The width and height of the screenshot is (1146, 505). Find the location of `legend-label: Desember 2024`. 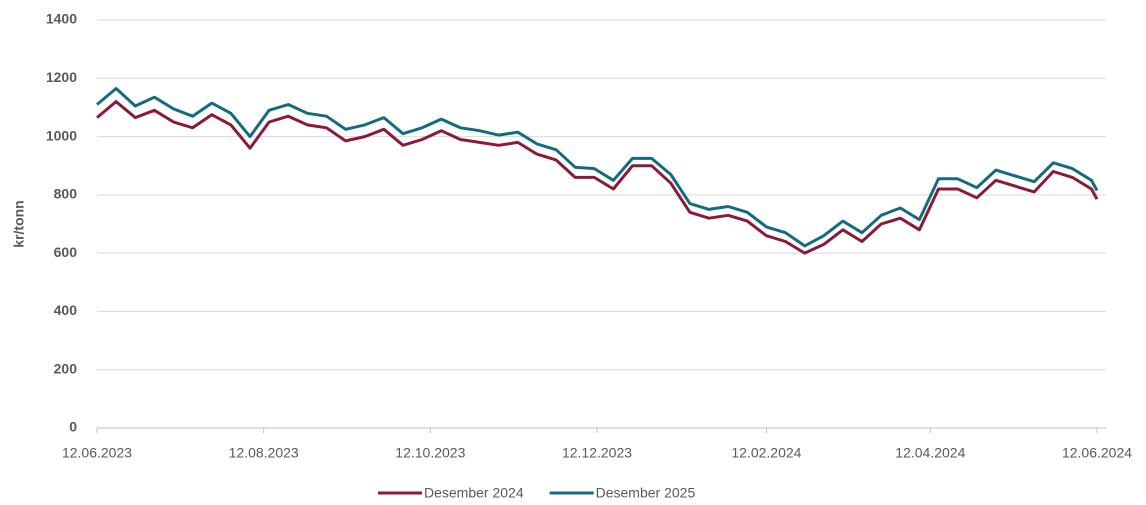

legend-label: Desember 2024 is located at coordinates (474, 493).